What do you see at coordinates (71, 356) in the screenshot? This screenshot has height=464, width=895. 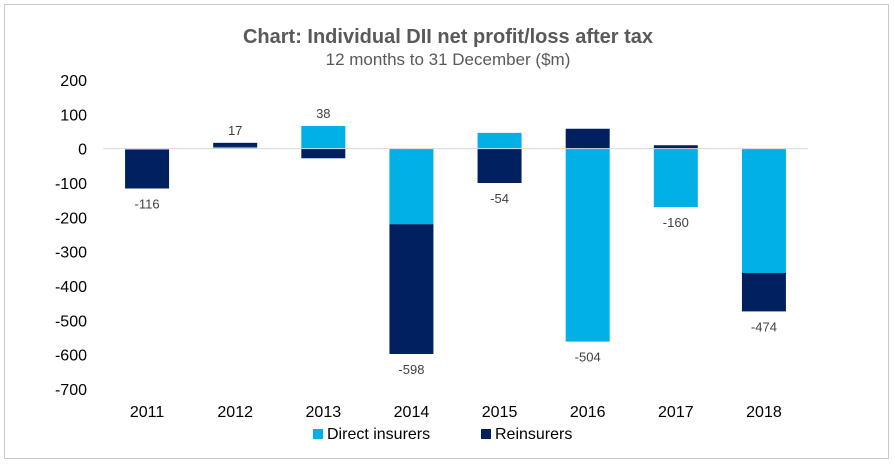 I see `y-tick-label: -600` at bounding box center [71, 356].